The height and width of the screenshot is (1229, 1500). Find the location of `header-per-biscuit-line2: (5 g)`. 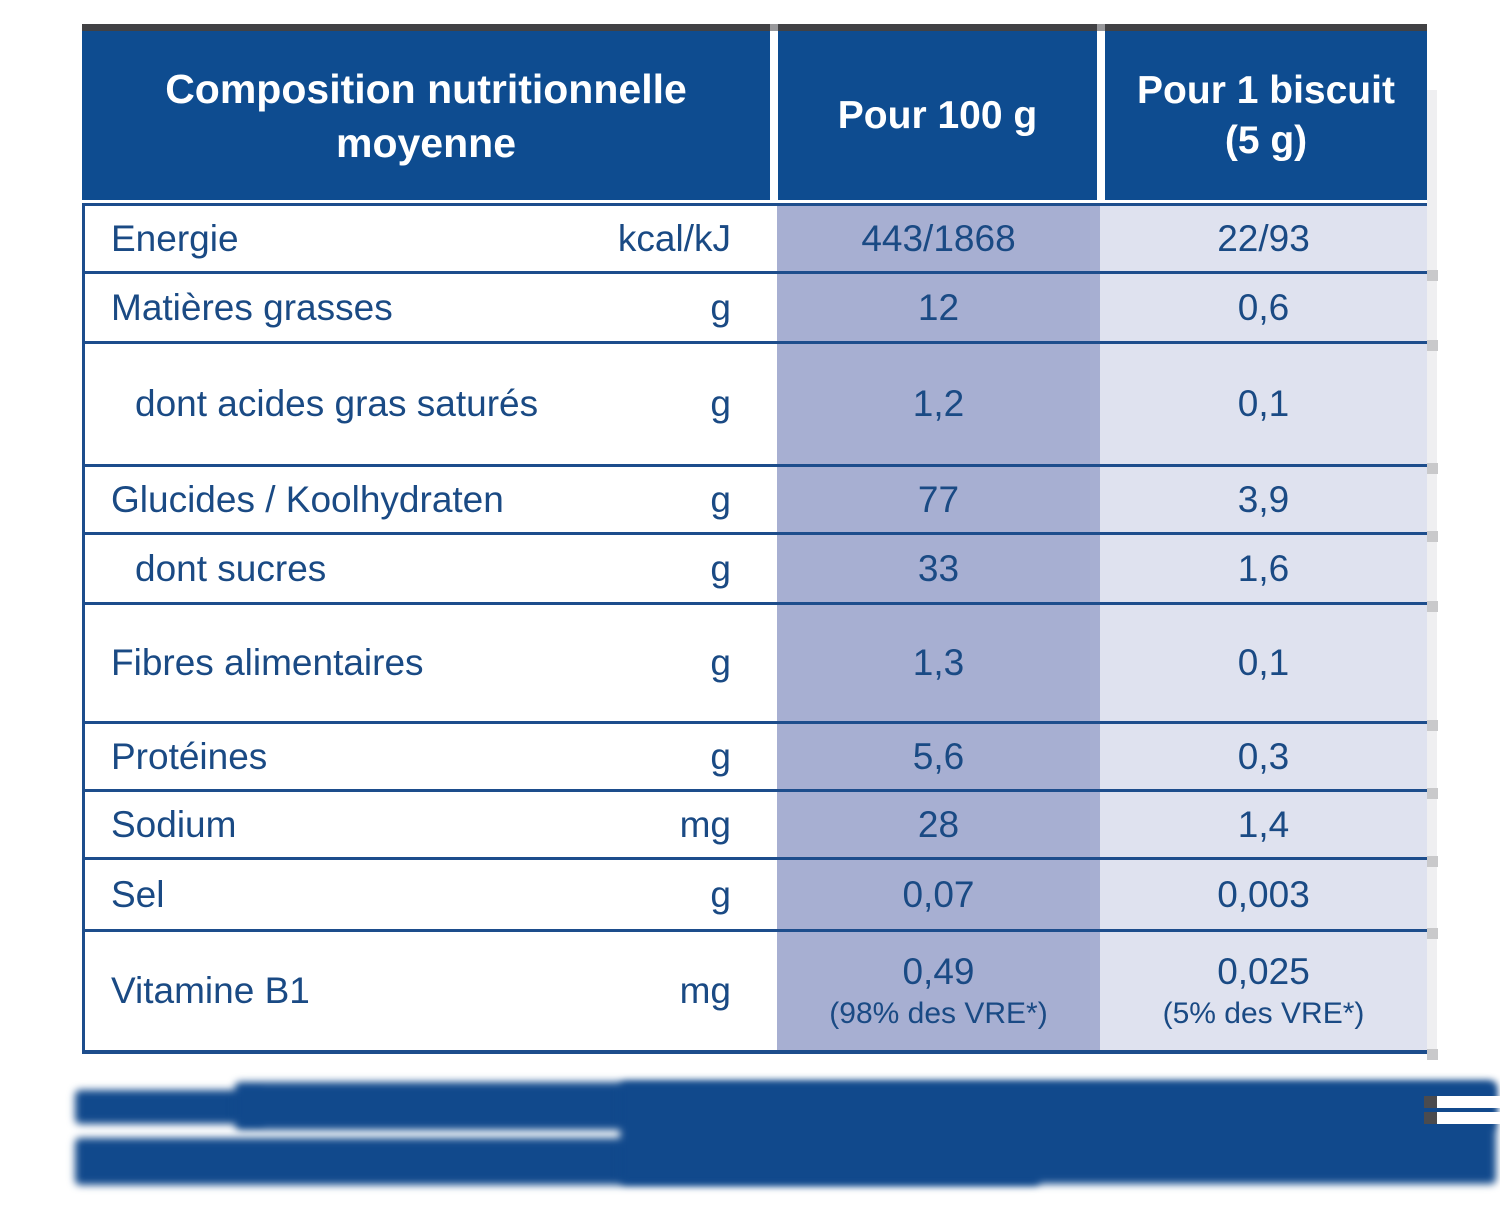

header-per-biscuit-line2: (5 g) is located at coordinates (1266, 140).